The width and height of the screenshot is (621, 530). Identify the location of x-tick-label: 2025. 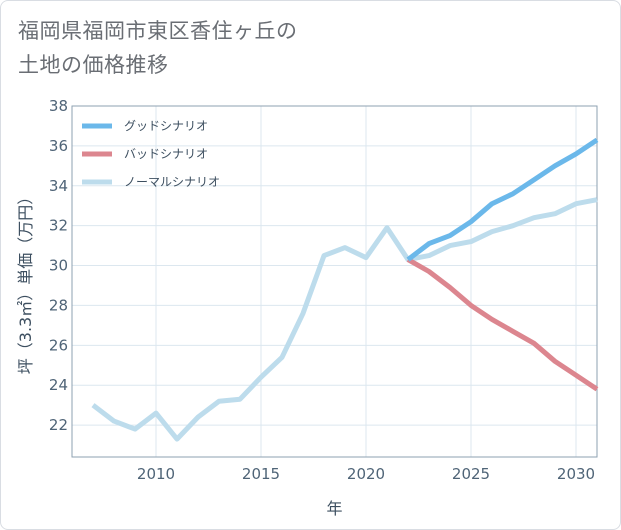
(471, 474).